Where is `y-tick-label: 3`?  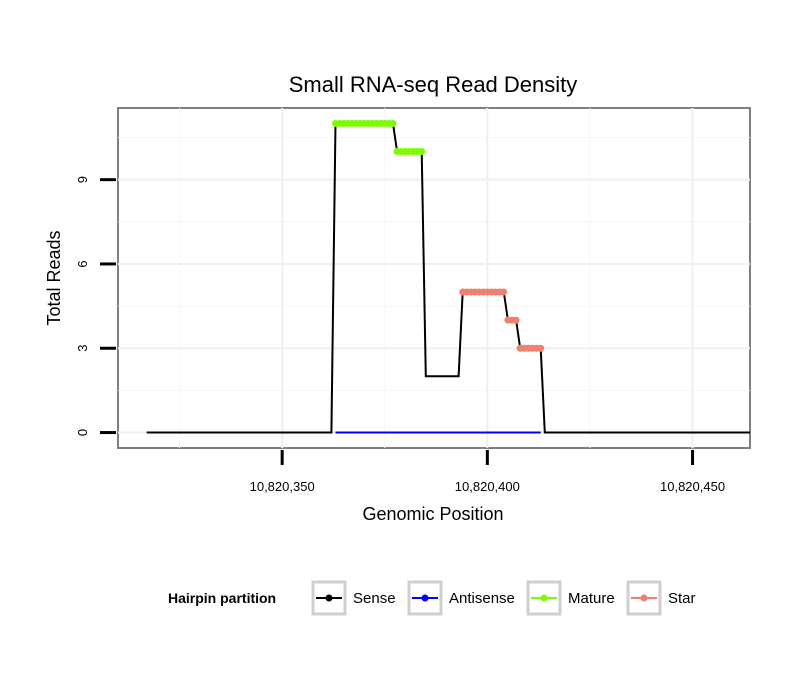 y-tick-label: 3 is located at coordinates (82, 348).